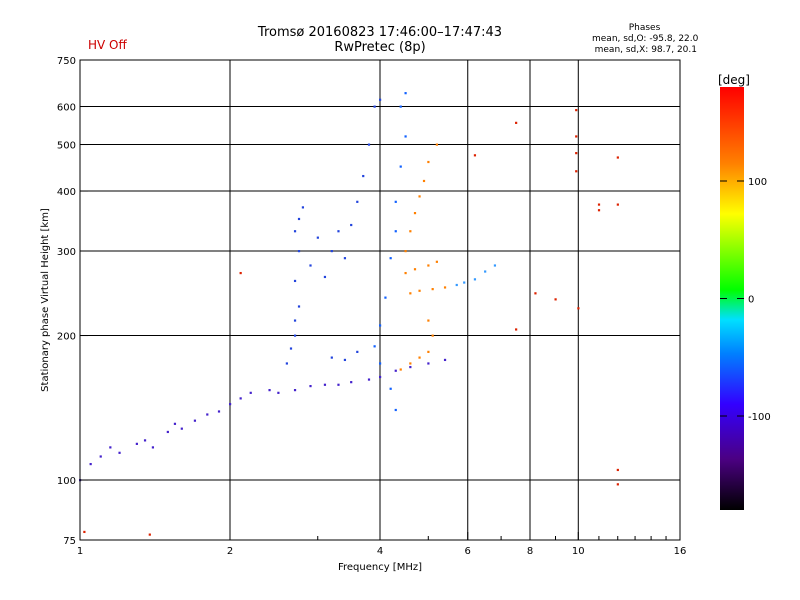  What do you see at coordinates (380, 567) in the screenshot?
I see `x-axis-label: Frequency [MHz]` at bounding box center [380, 567].